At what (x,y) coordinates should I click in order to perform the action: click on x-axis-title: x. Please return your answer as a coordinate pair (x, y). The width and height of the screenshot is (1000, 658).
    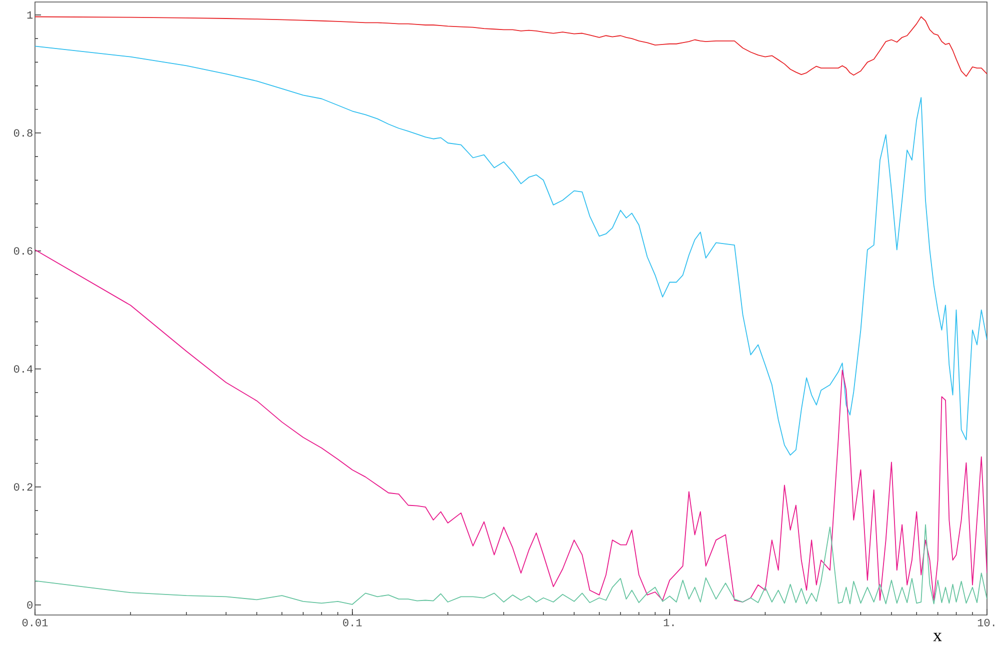
    Looking at the image, I should click on (937, 637).